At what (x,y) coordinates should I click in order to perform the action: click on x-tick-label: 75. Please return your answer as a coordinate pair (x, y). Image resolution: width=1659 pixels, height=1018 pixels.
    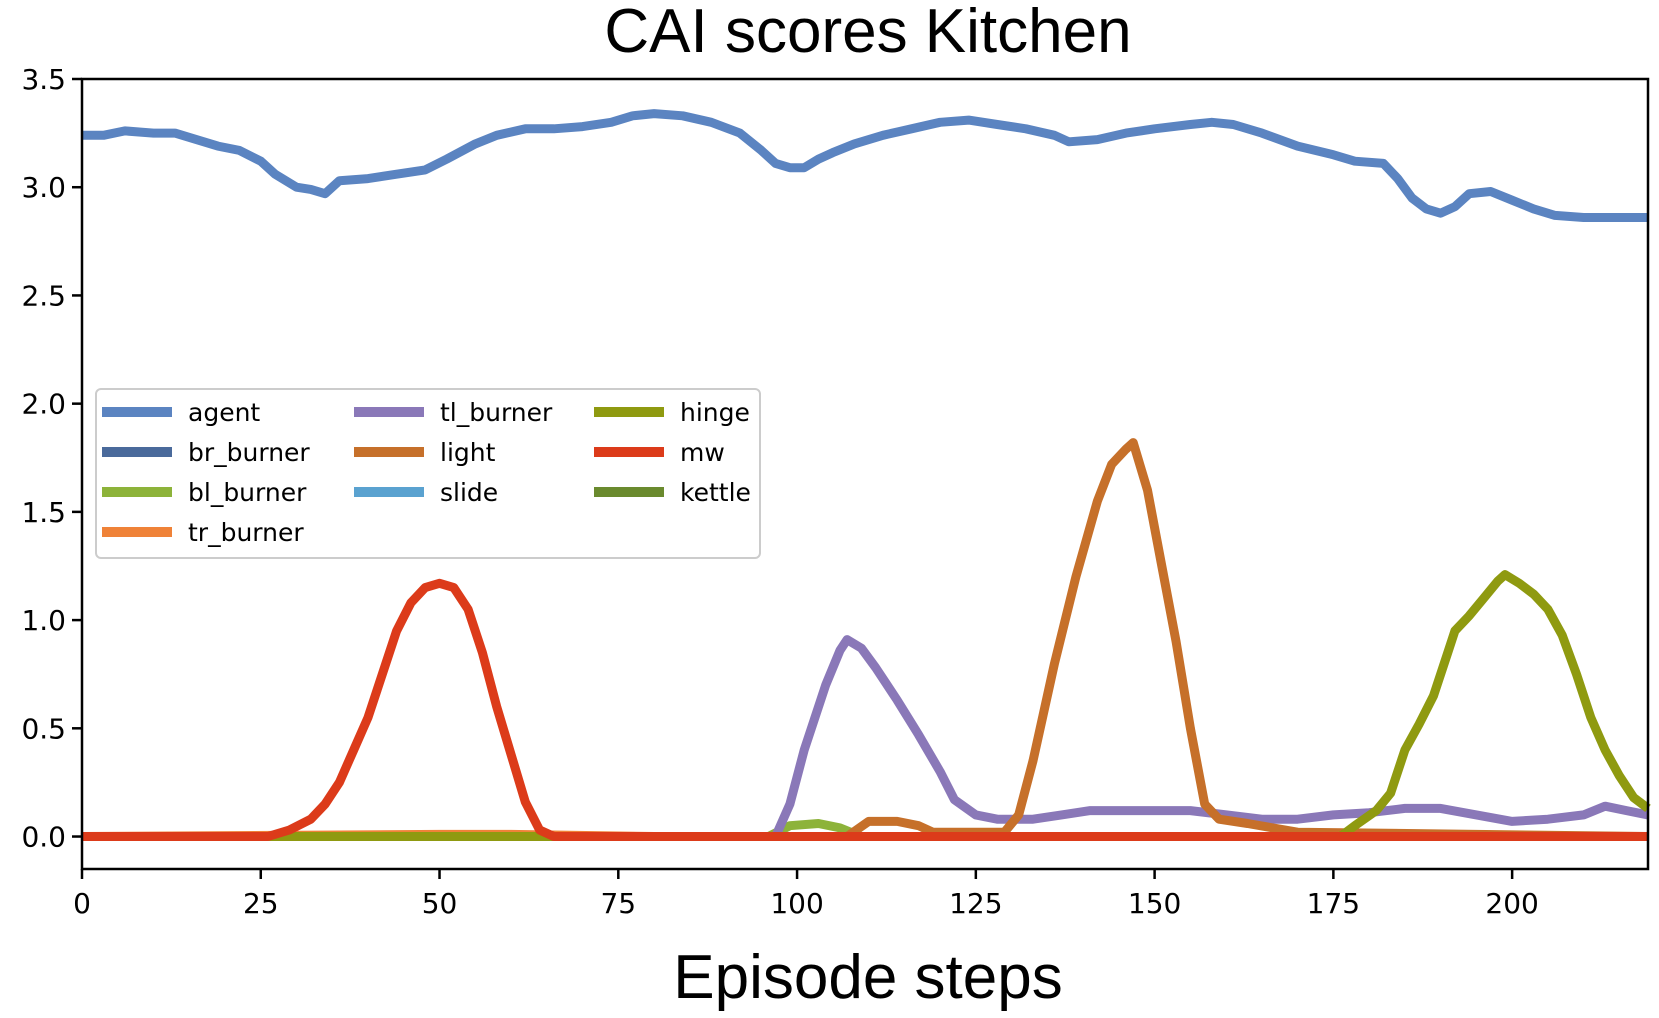
    Looking at the image, I should click on (618, 903).